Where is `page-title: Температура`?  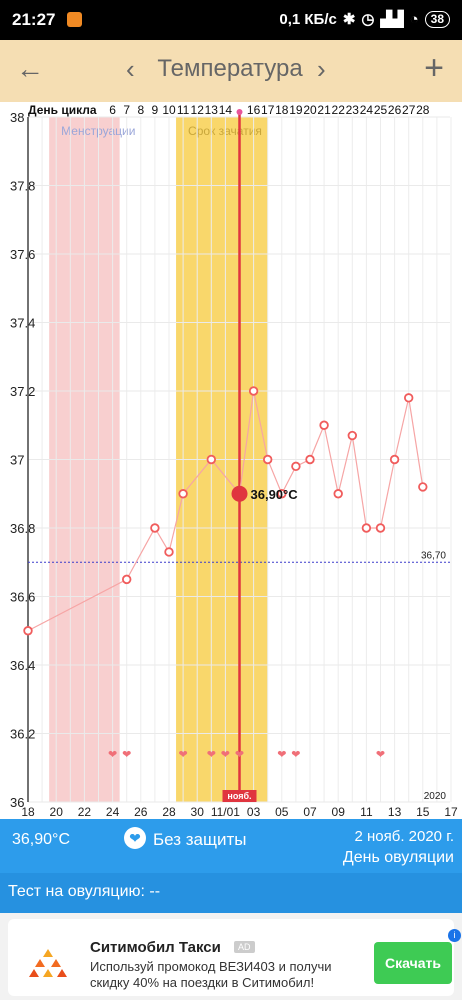
page-title: Температура is located at coordinates (230, 68).